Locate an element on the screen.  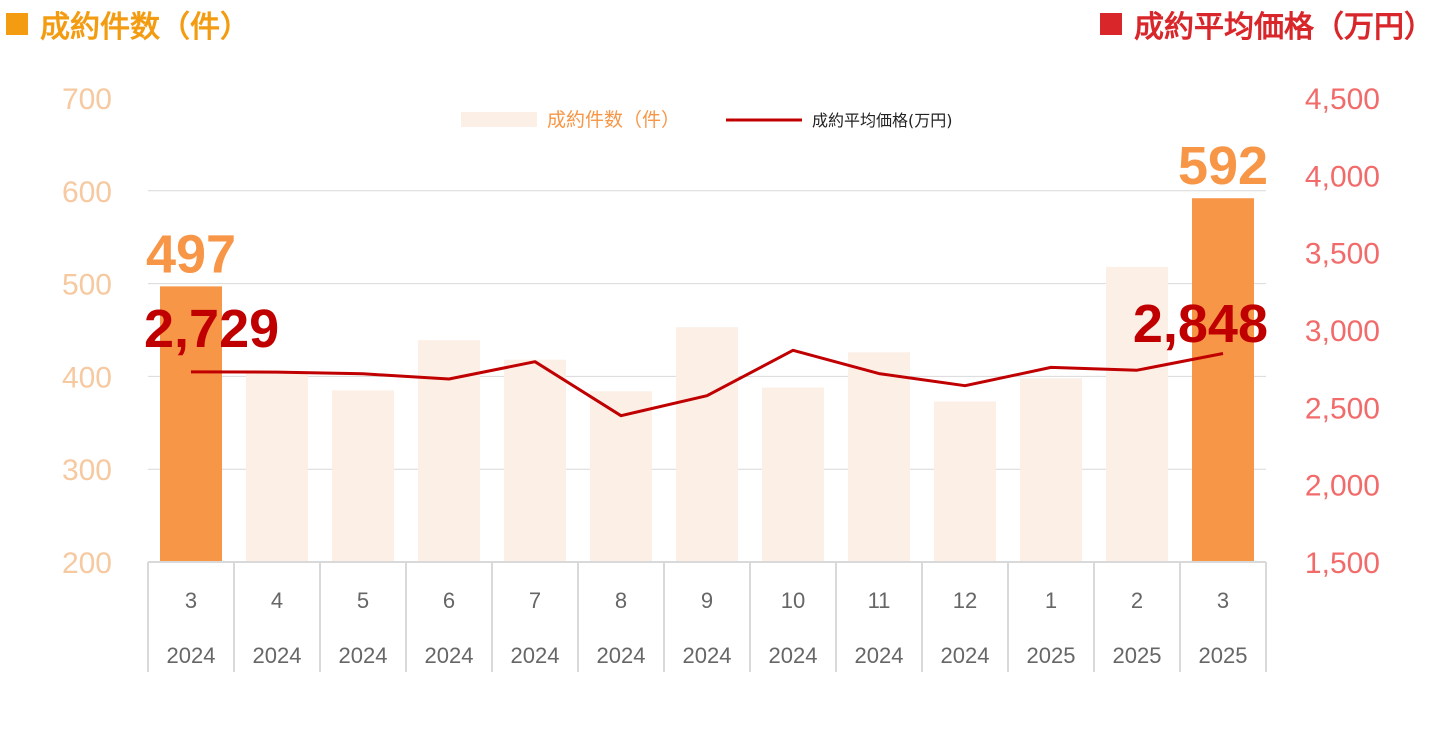
right-axis-title-text: 成約平均価格（万円） is located at coordinates (1284, 27).